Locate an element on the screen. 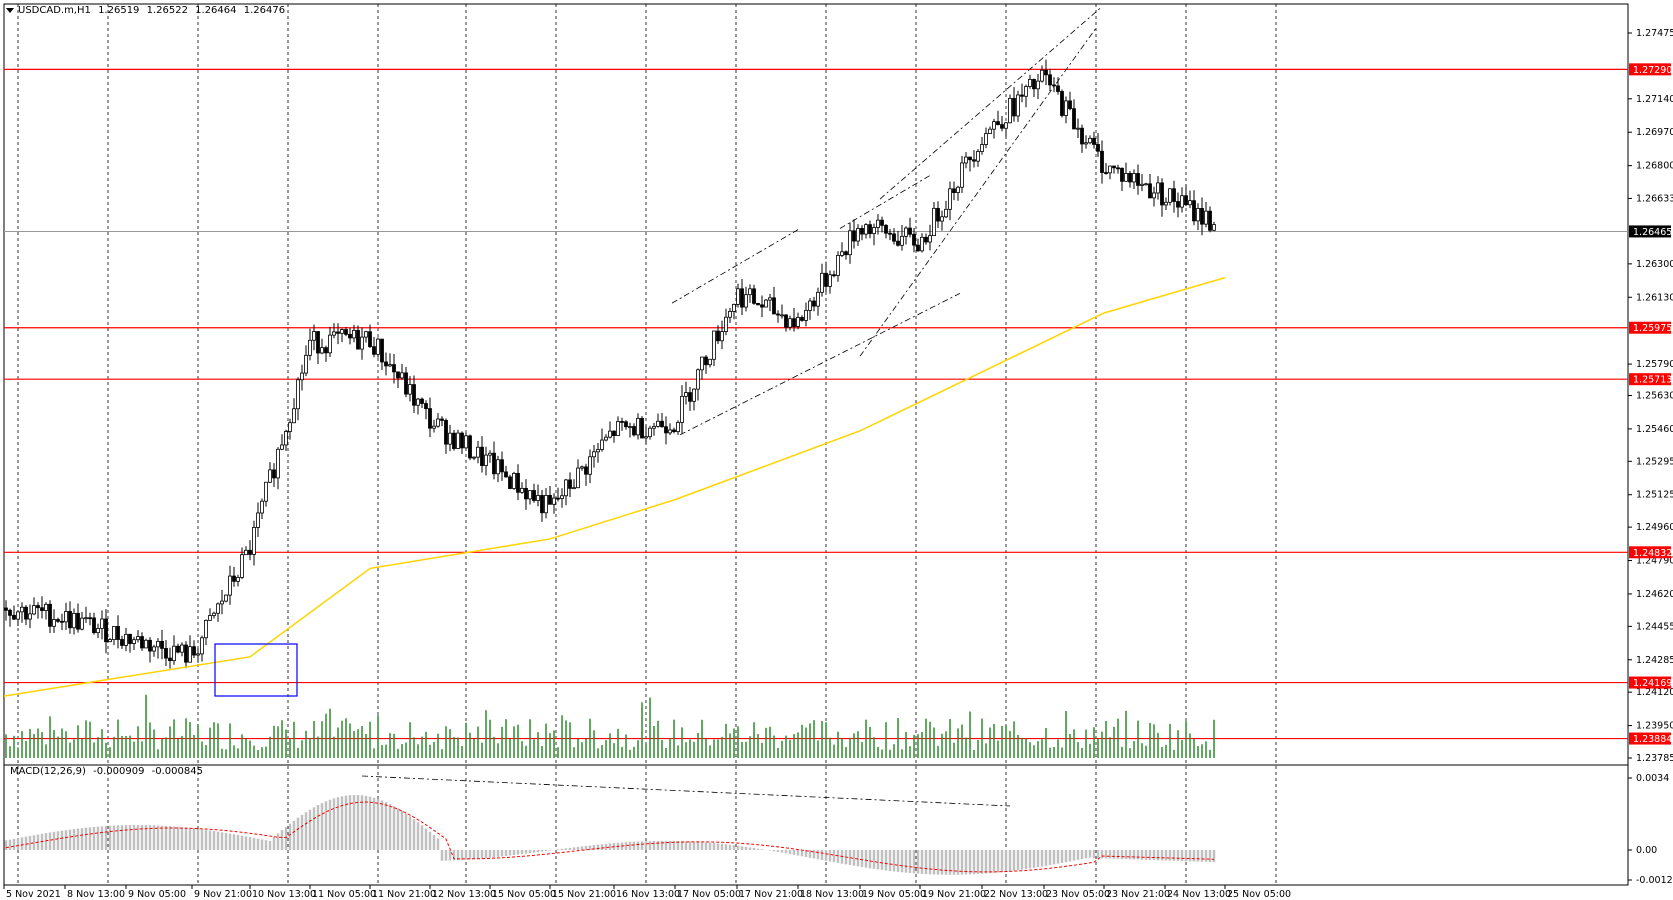 Image resolution: width=1673 pixels, height=900 pixels. price-tick-label: 1.23785 is located at coordinates (1654, 758).